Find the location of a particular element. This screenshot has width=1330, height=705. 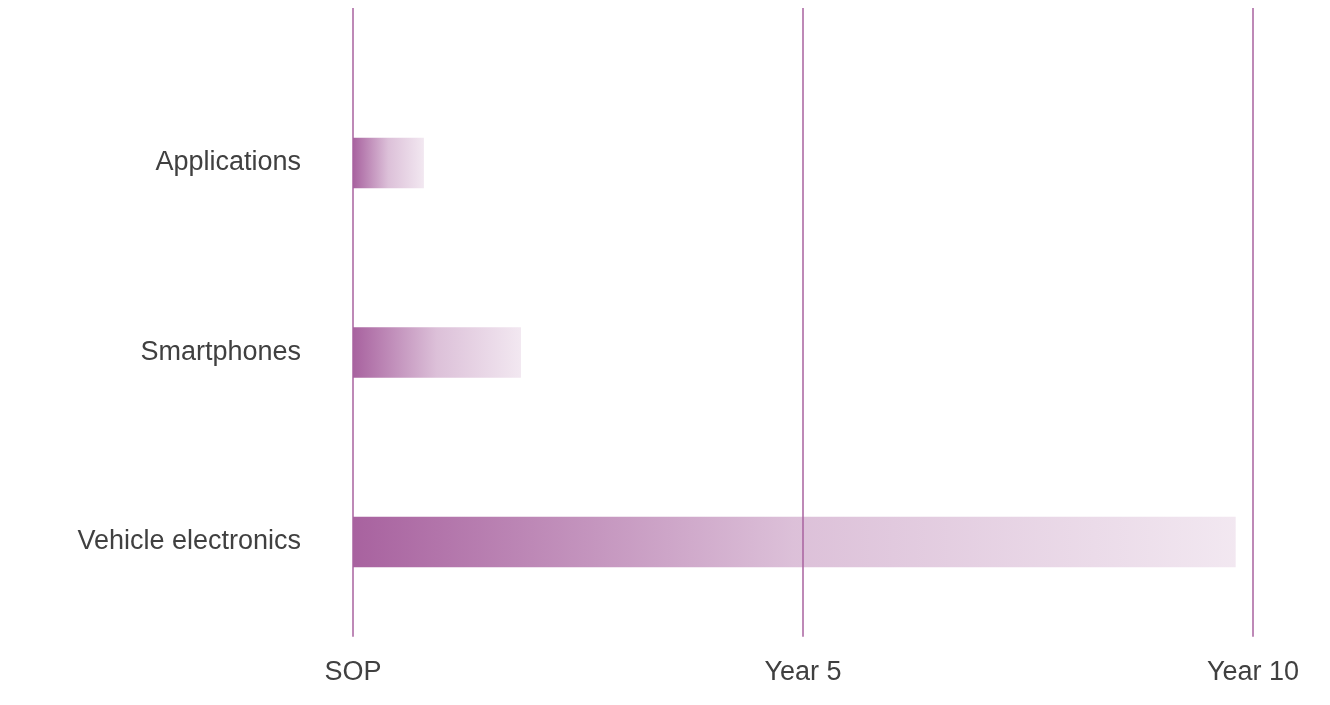

y-tick-label: Smartphones is located at coordinates (220, 350).